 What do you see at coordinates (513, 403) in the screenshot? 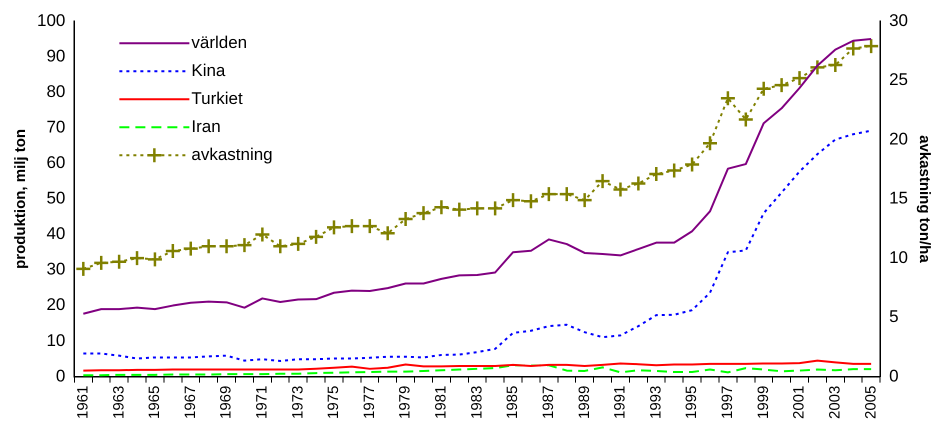
I see `x-tick-label: 1985` at bounding box center [513, 403].